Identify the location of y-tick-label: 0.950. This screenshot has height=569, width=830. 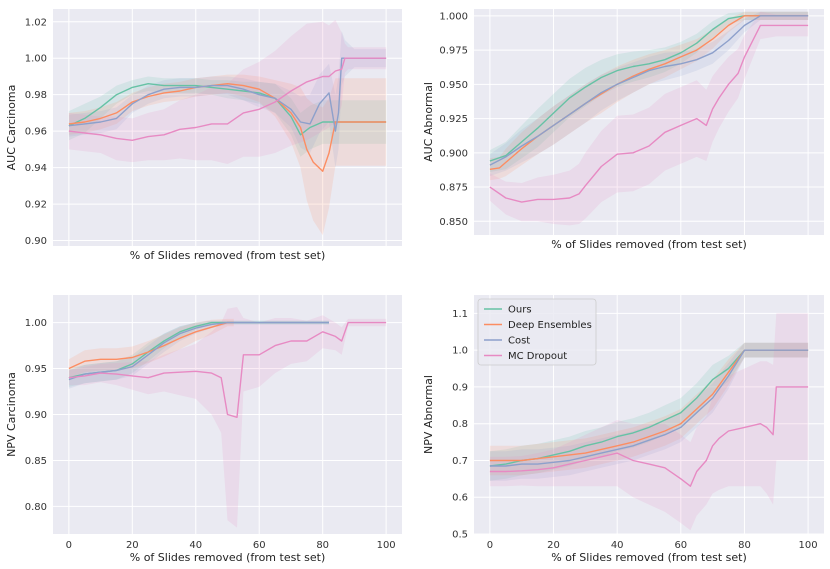
(453, 85).